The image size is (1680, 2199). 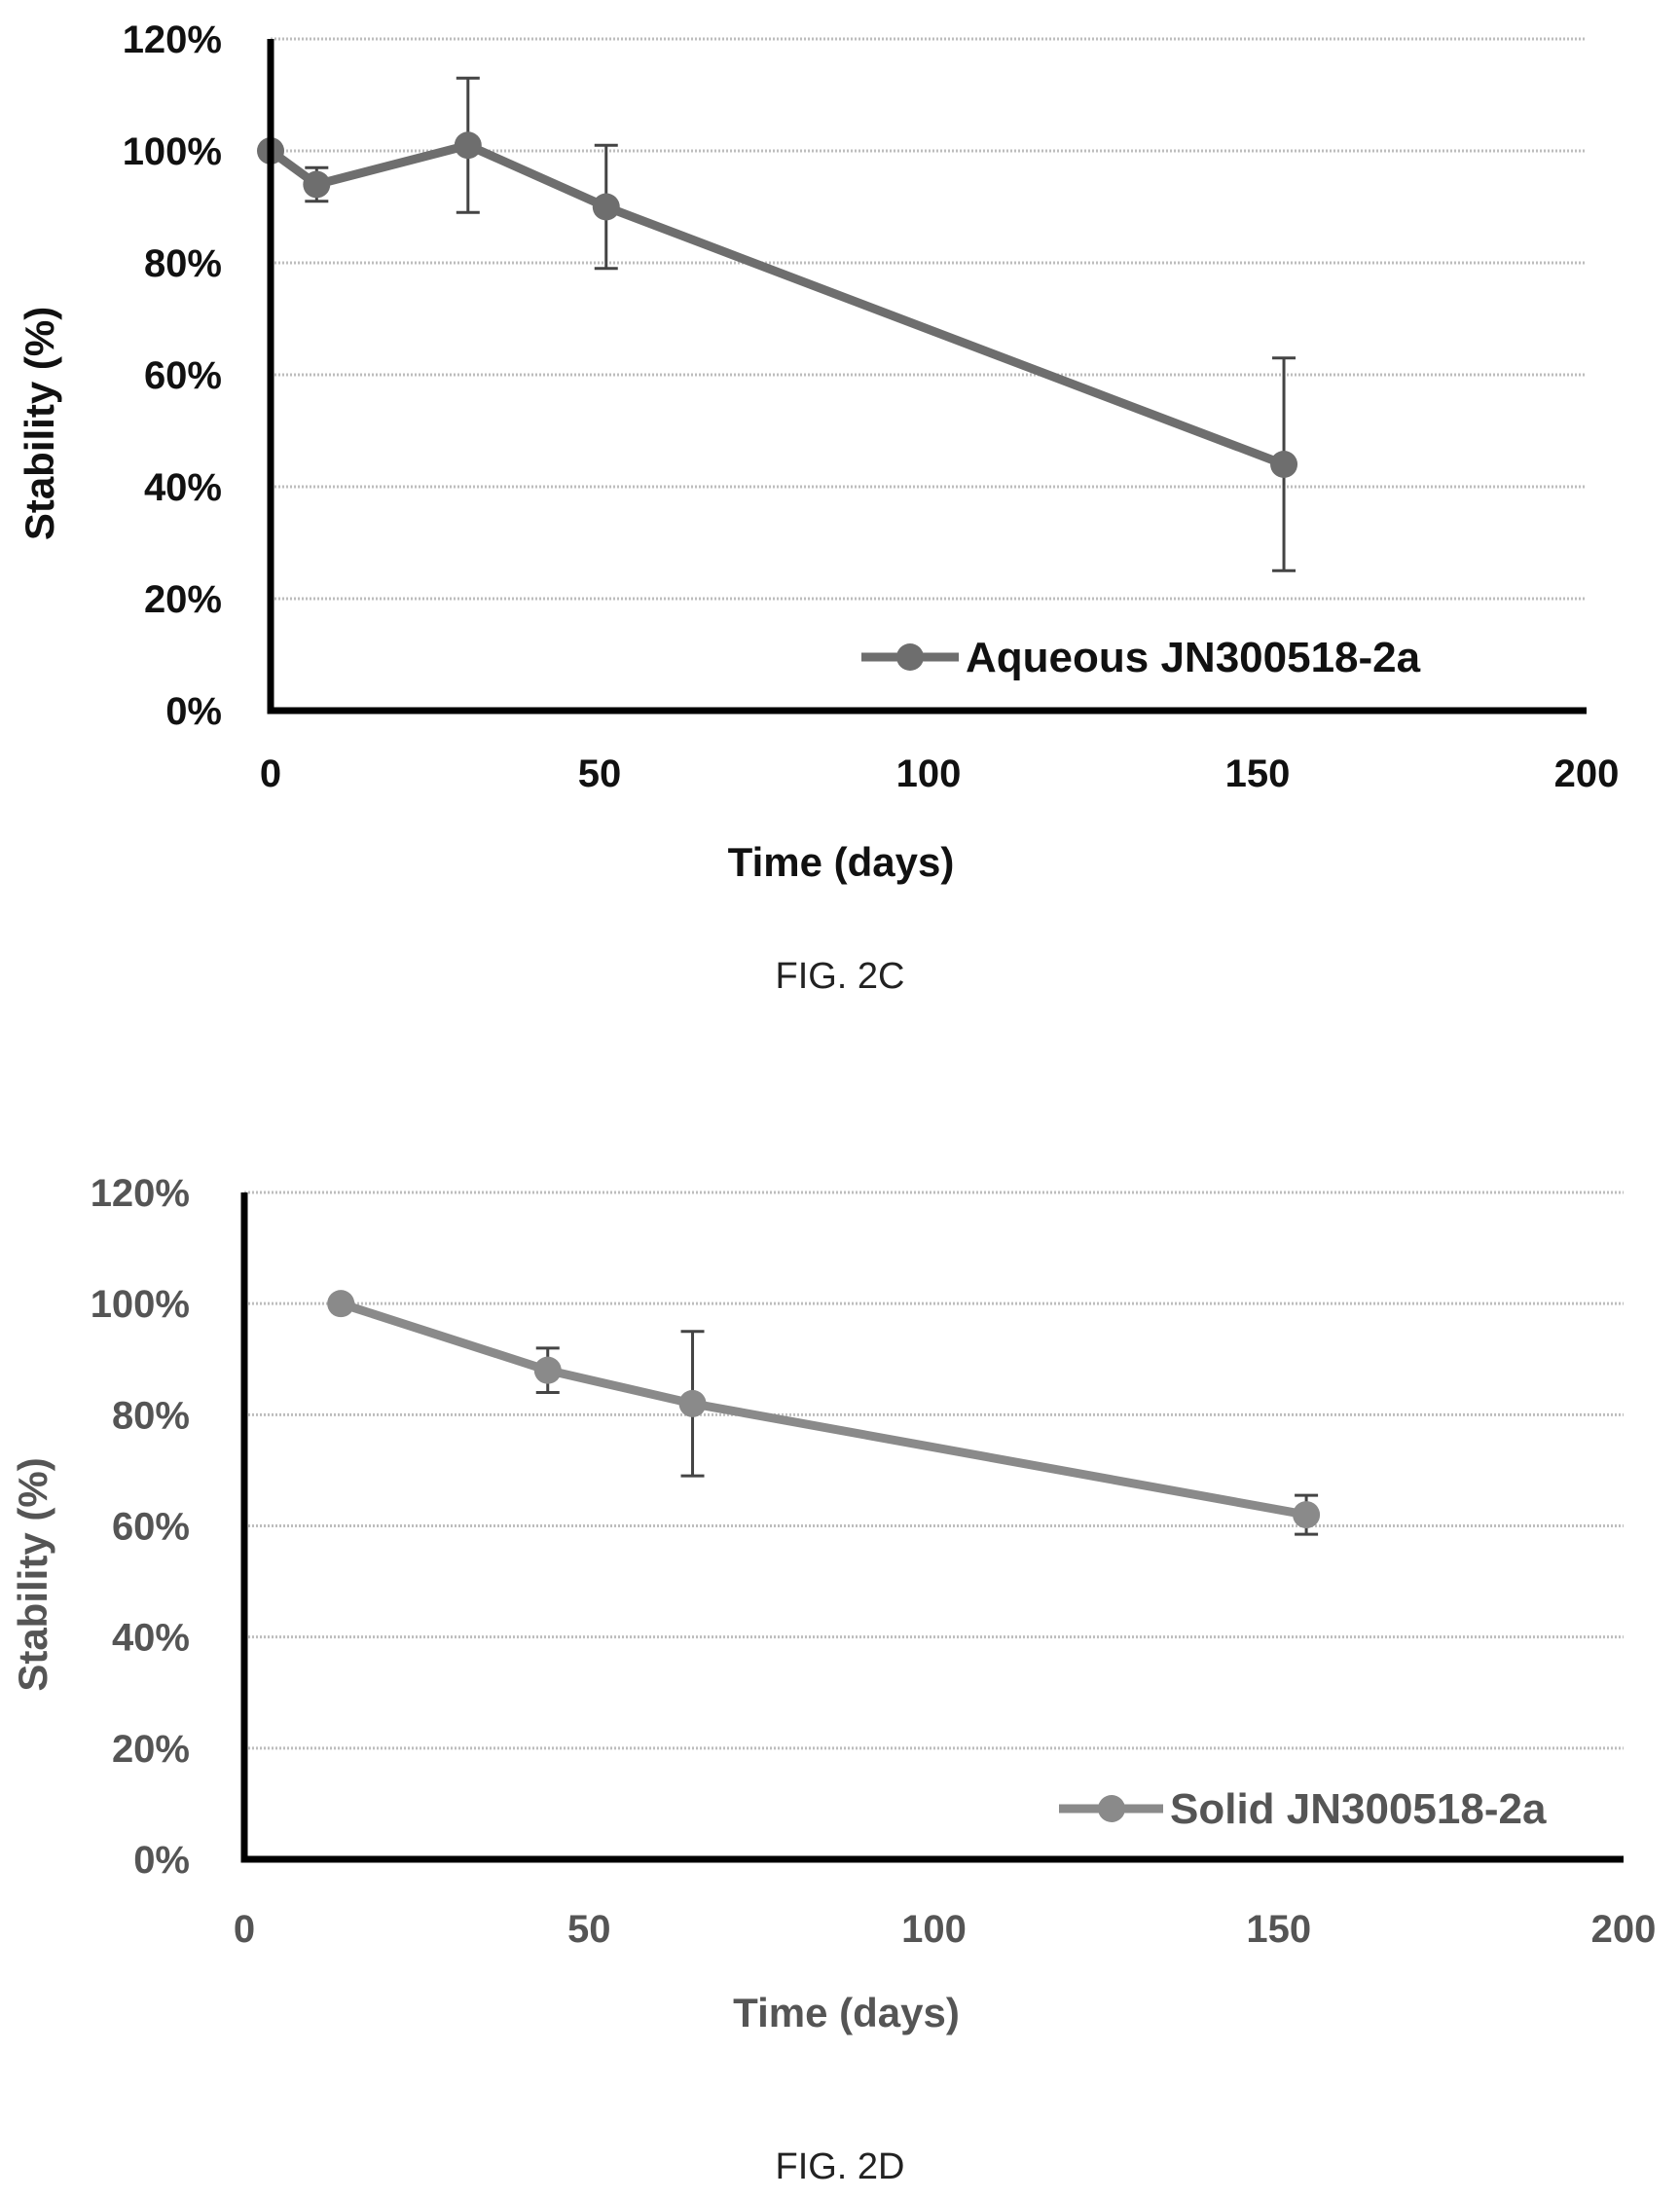 I want to click on legend-label: Solid JN300518-2a, so click(x=1358, y=1809).